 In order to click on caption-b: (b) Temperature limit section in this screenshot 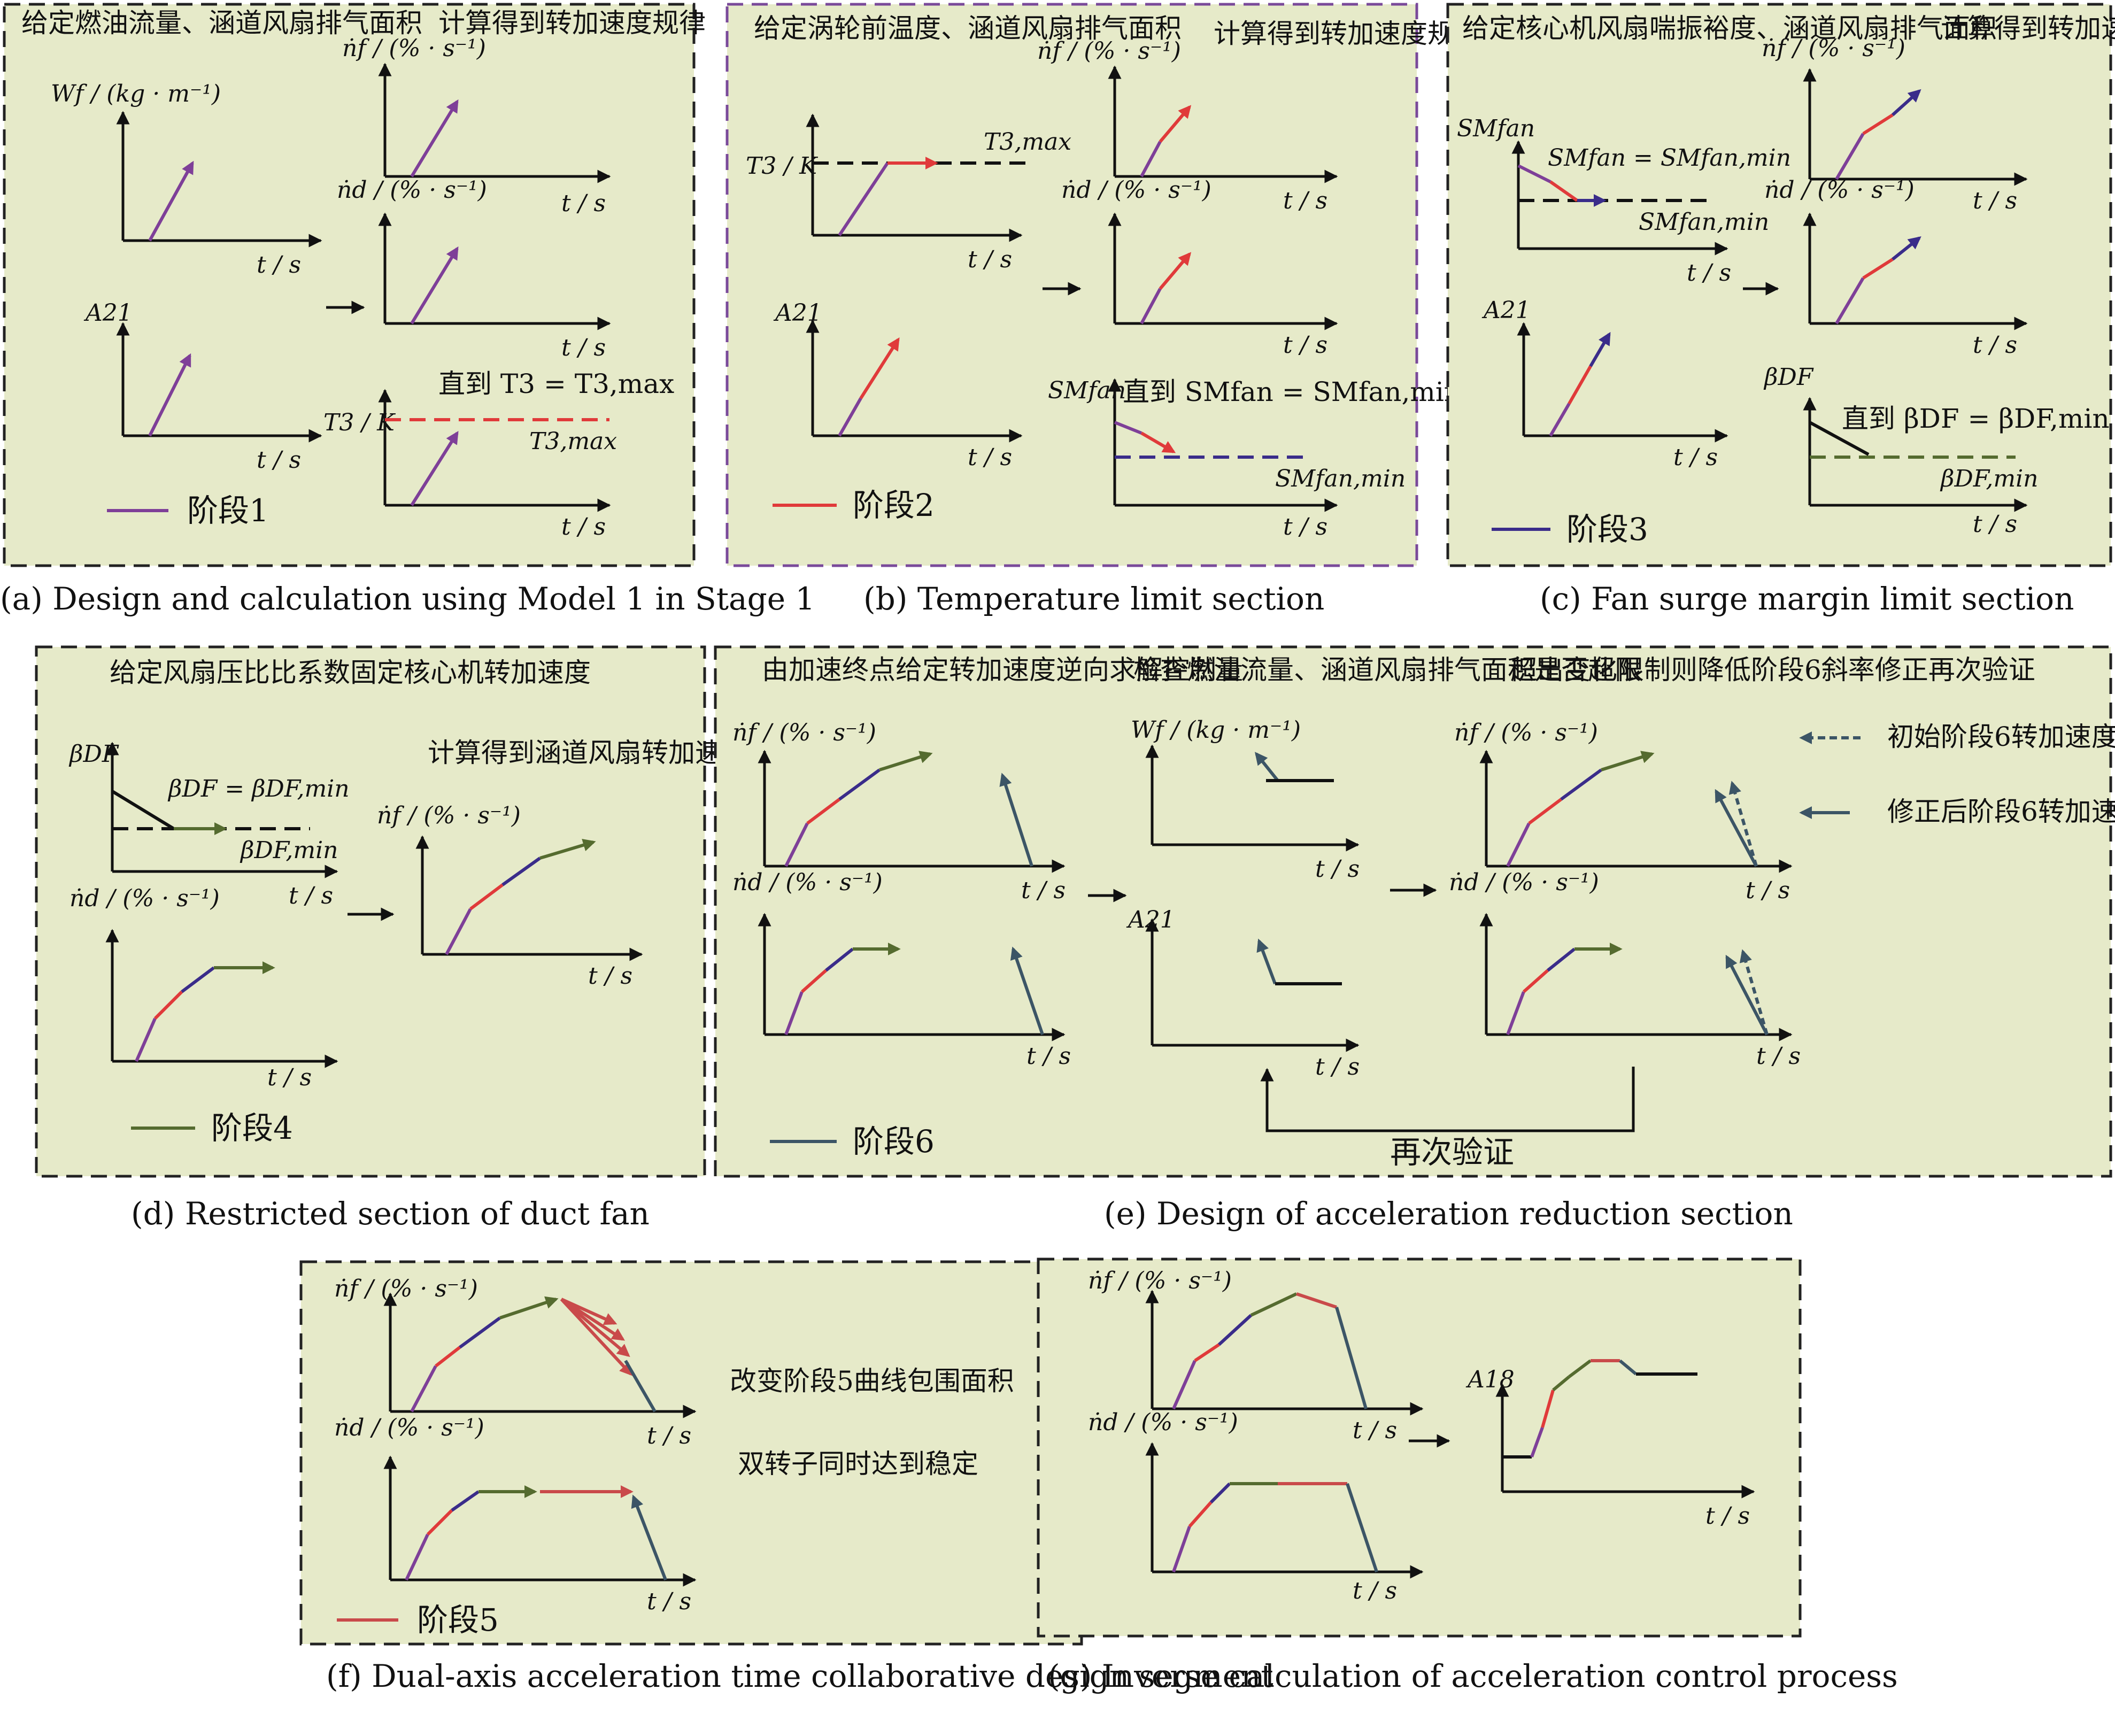, I will do `click(1093, 599)`.